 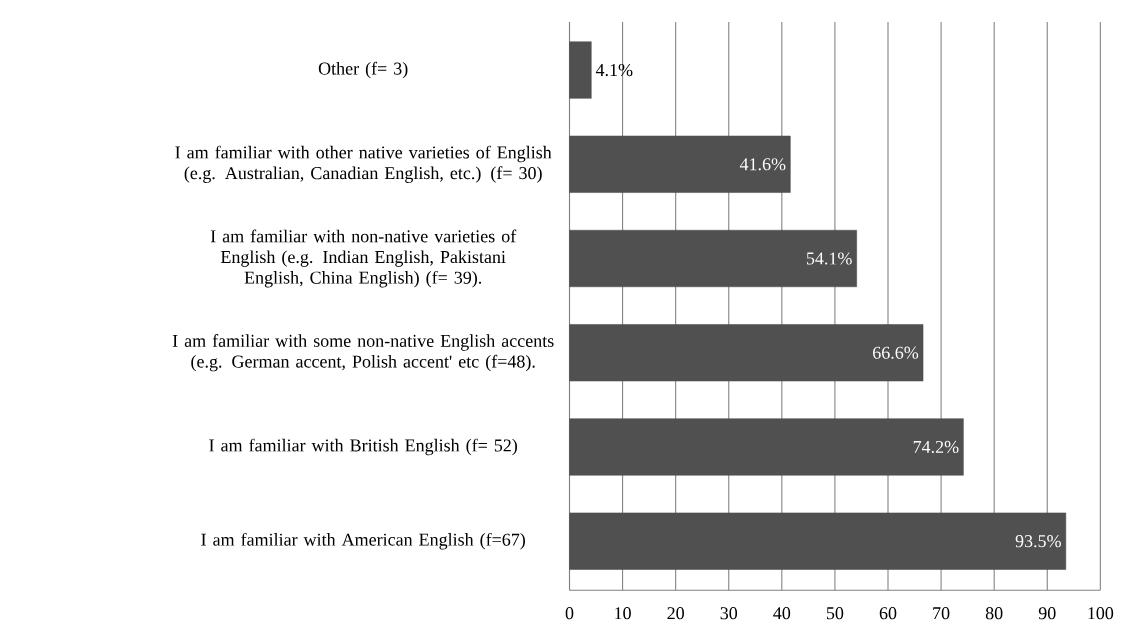 What do you see at coordinates (363, 164) in the screenshot?
I see `y-tick-label: I am familiar with other native varieties of English (e.g. Australian, Canadian English, etc.) (f= 30)` at bounding box center [363, 164].